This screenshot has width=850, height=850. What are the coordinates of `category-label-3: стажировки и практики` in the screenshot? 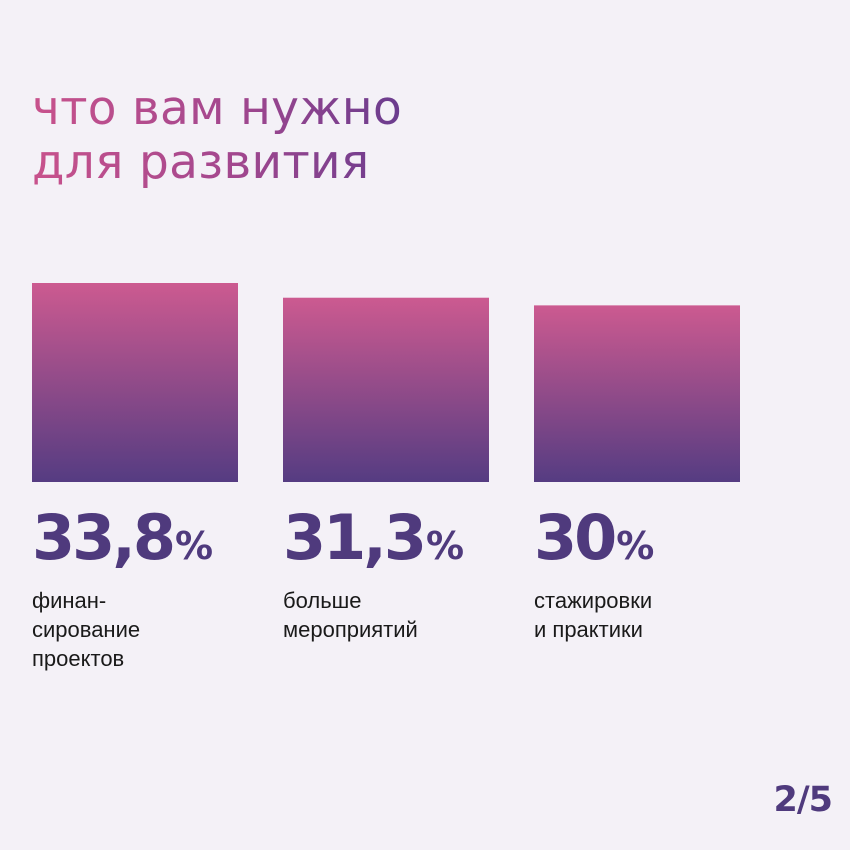 It's located at (593, 615).